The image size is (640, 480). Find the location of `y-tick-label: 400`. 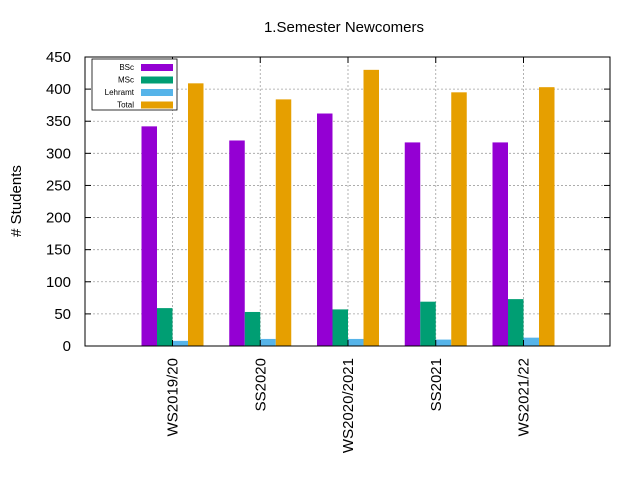

y-tick-label: 400 is located at coordinates (58, 89).